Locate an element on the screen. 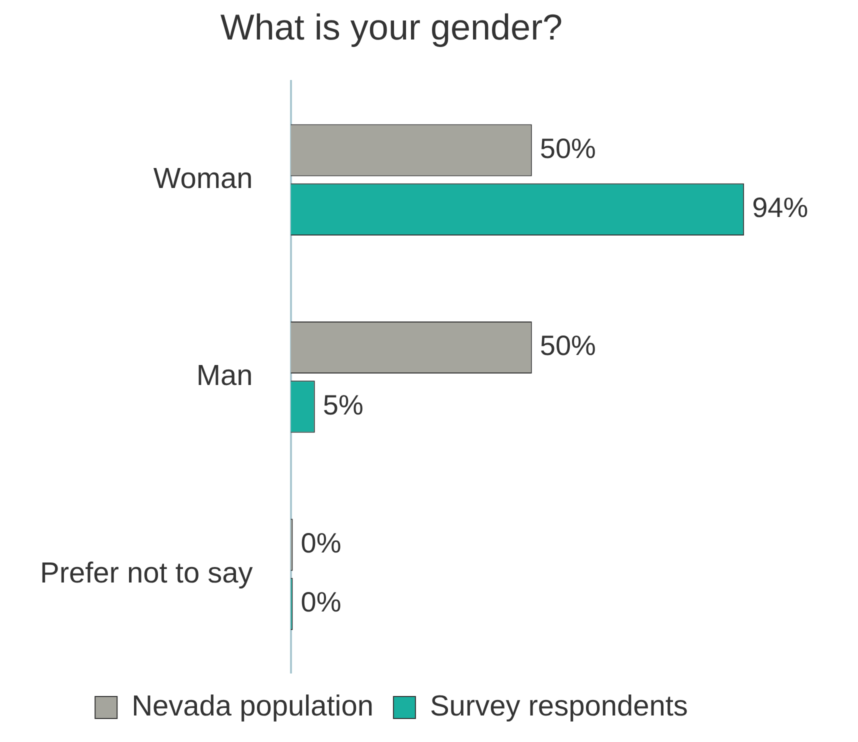  chart-title: What is your gender? is located at coordinates (391, 27).